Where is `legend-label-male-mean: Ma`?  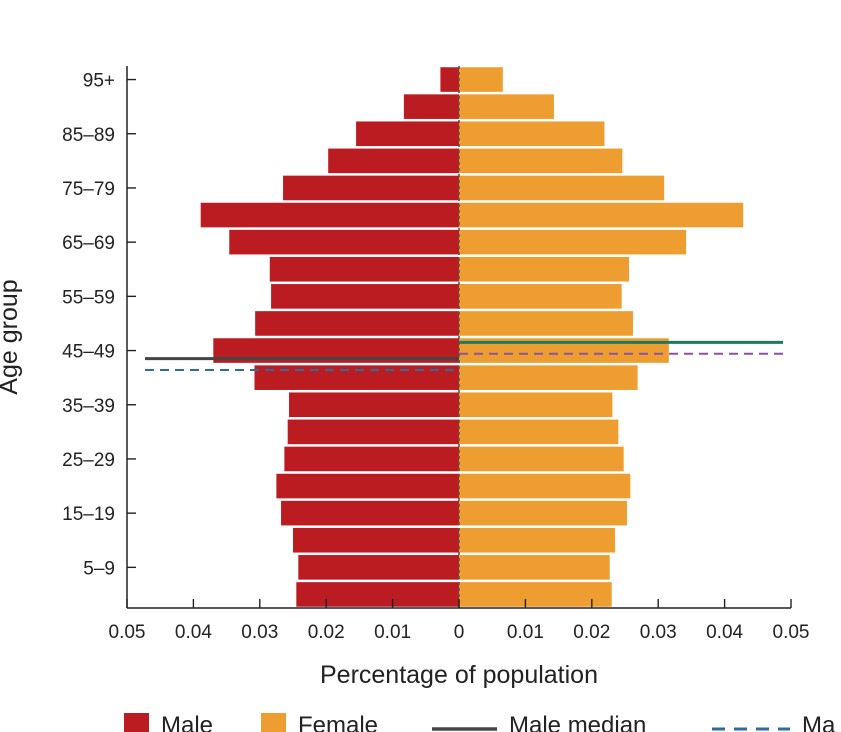 legend-label-male-mean: Ma is located at coordinates (819, 722).